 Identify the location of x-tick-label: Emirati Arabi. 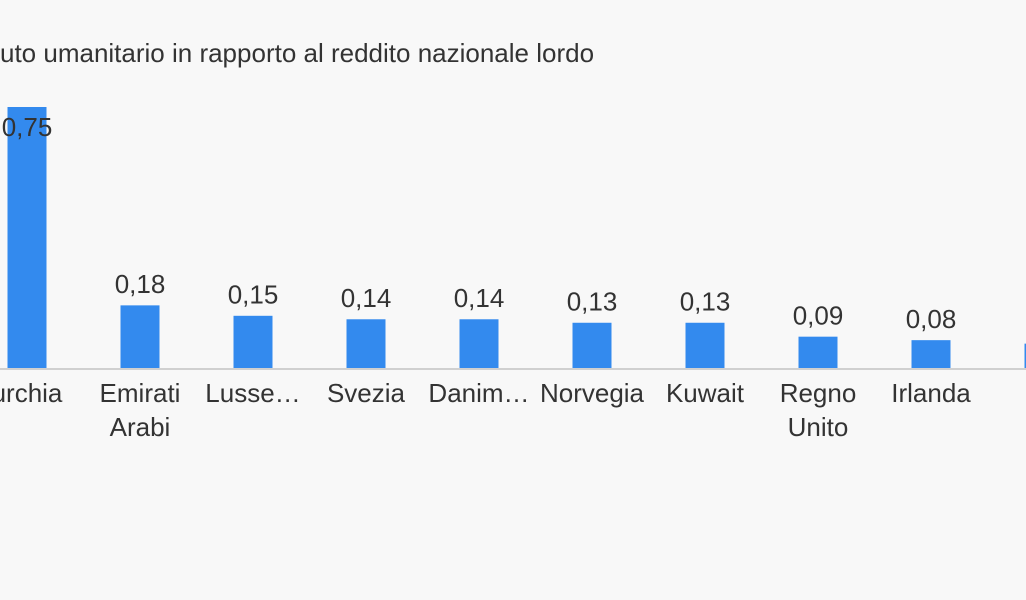
(140, 410).